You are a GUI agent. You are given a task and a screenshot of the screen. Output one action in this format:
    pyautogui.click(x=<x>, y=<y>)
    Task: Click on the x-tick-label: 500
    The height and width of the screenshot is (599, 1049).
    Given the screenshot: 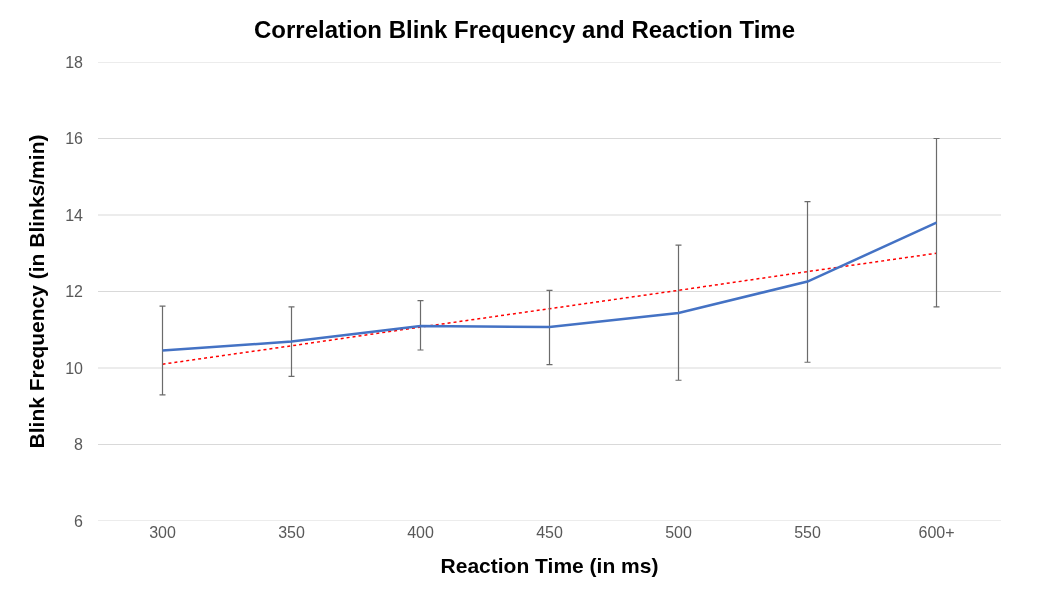 What is the action you would take?
    pyautogui.click(x=678, y=532)
    